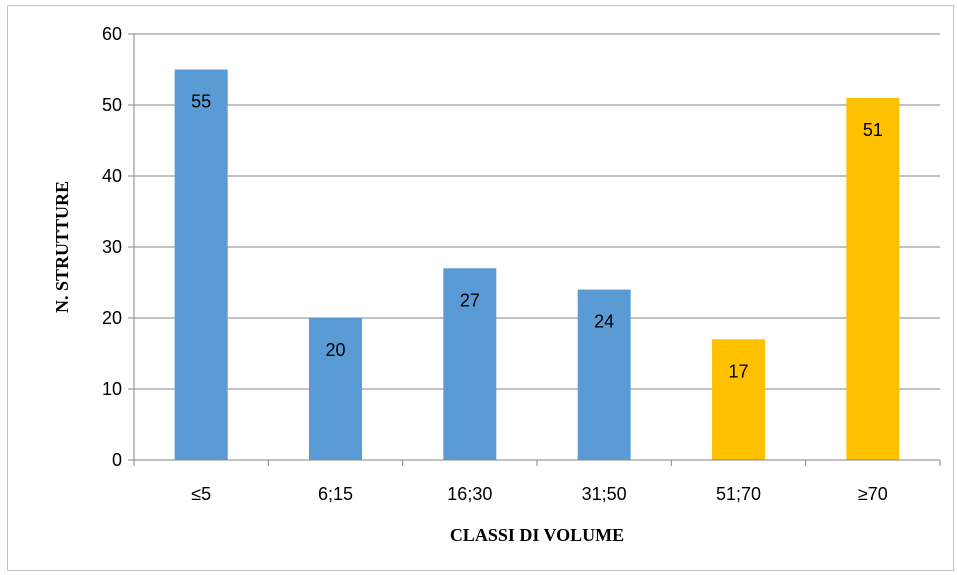  I want to click on data-label: 17, so click(738, 371).